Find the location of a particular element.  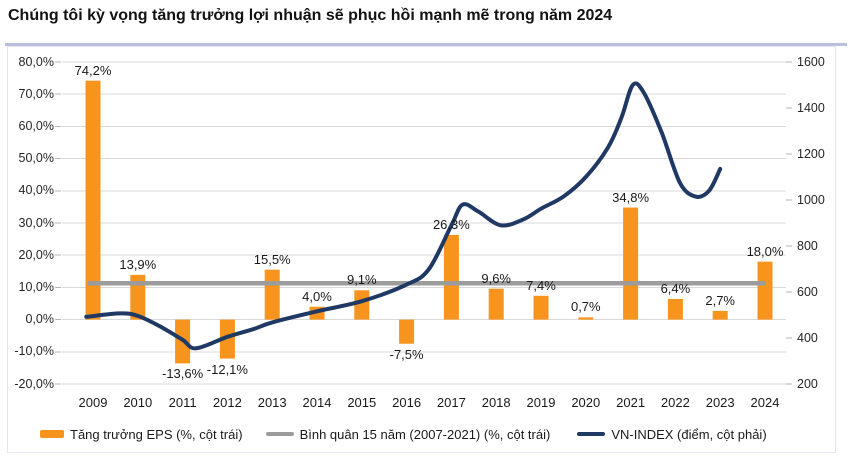

x-axis-label-2019: 2019 is located at coordinates (541, 402).